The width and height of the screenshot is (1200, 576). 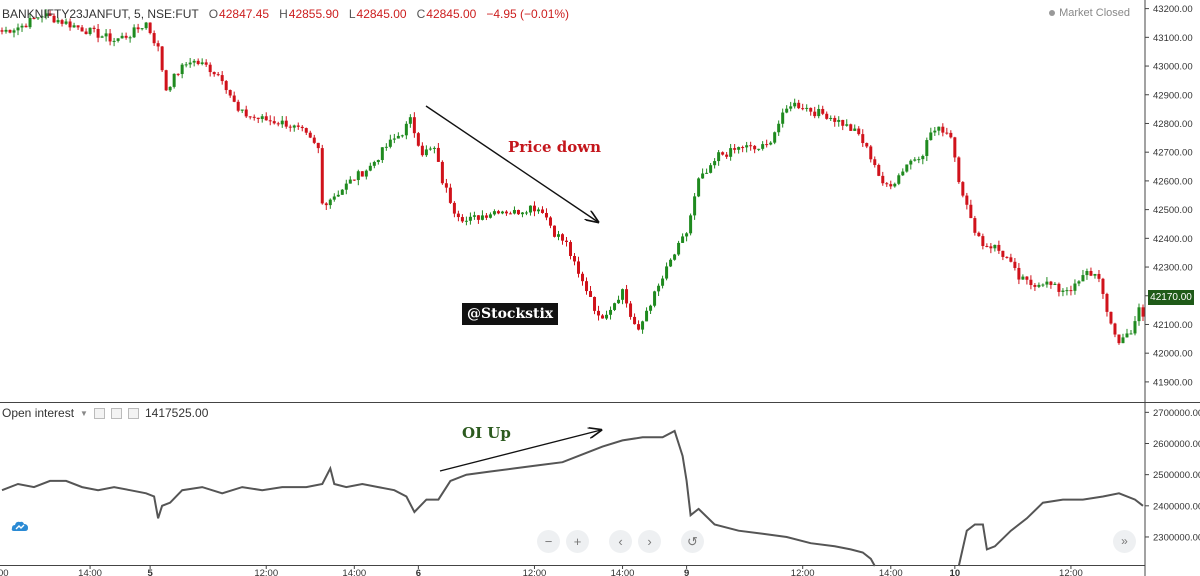 I want to click on scroll-left-button: ‹, so click(x=620, y=541).